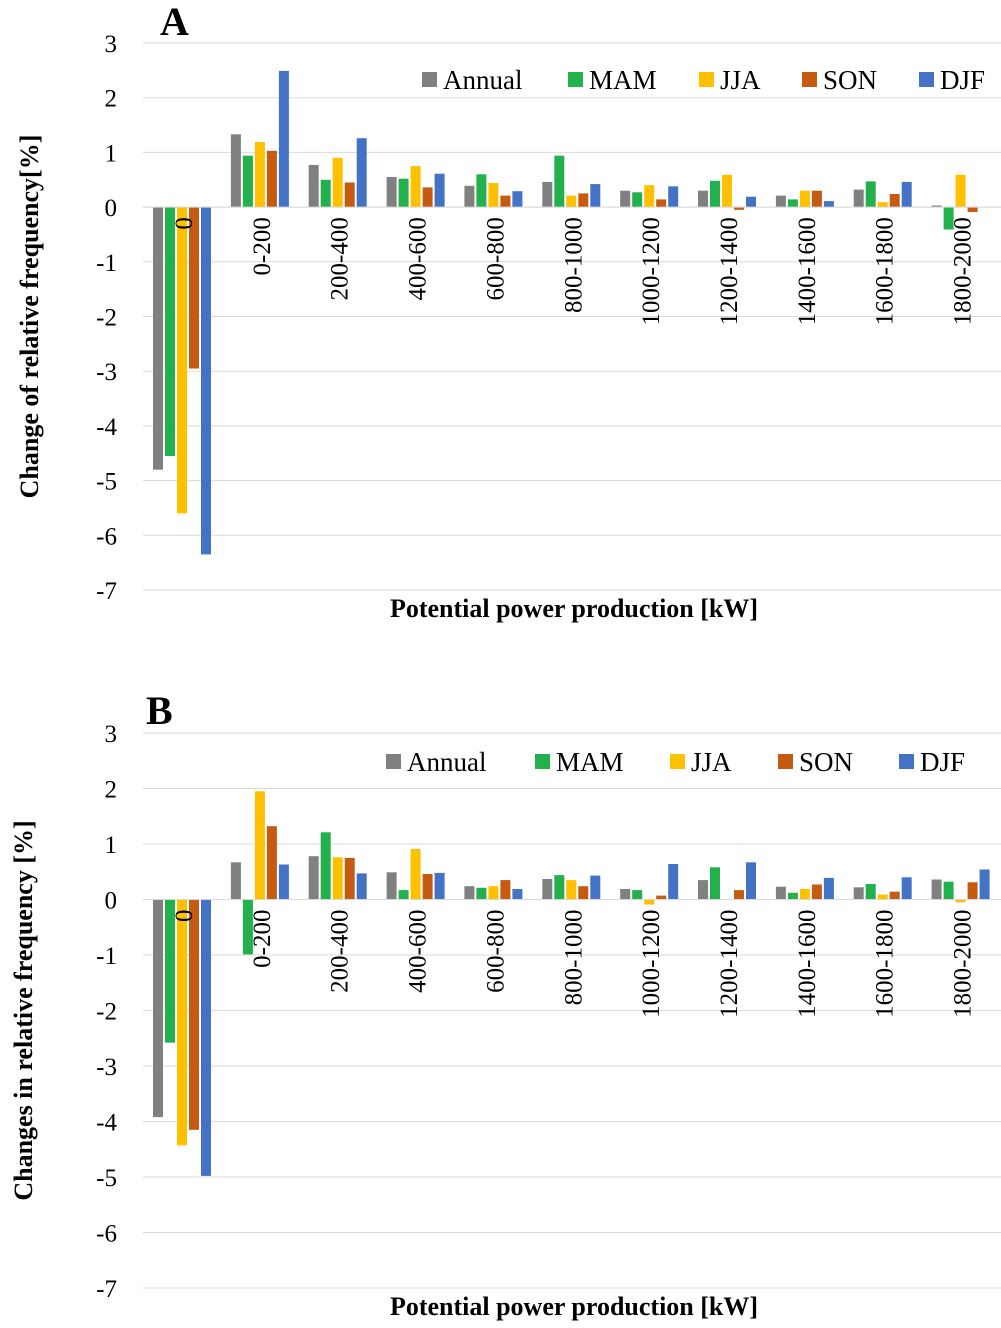 This screenshot has height=1328, width=1001. I want to click on legend-label: DJF, so click(962, 80).